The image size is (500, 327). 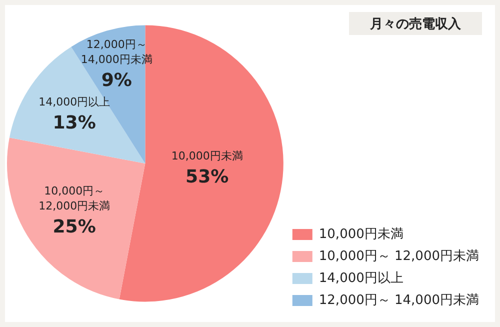 What do you see at coordinates (361, 234) in the screenshot?
I see `legend-label: 10,000円未満` at bounding box center [361, 234].